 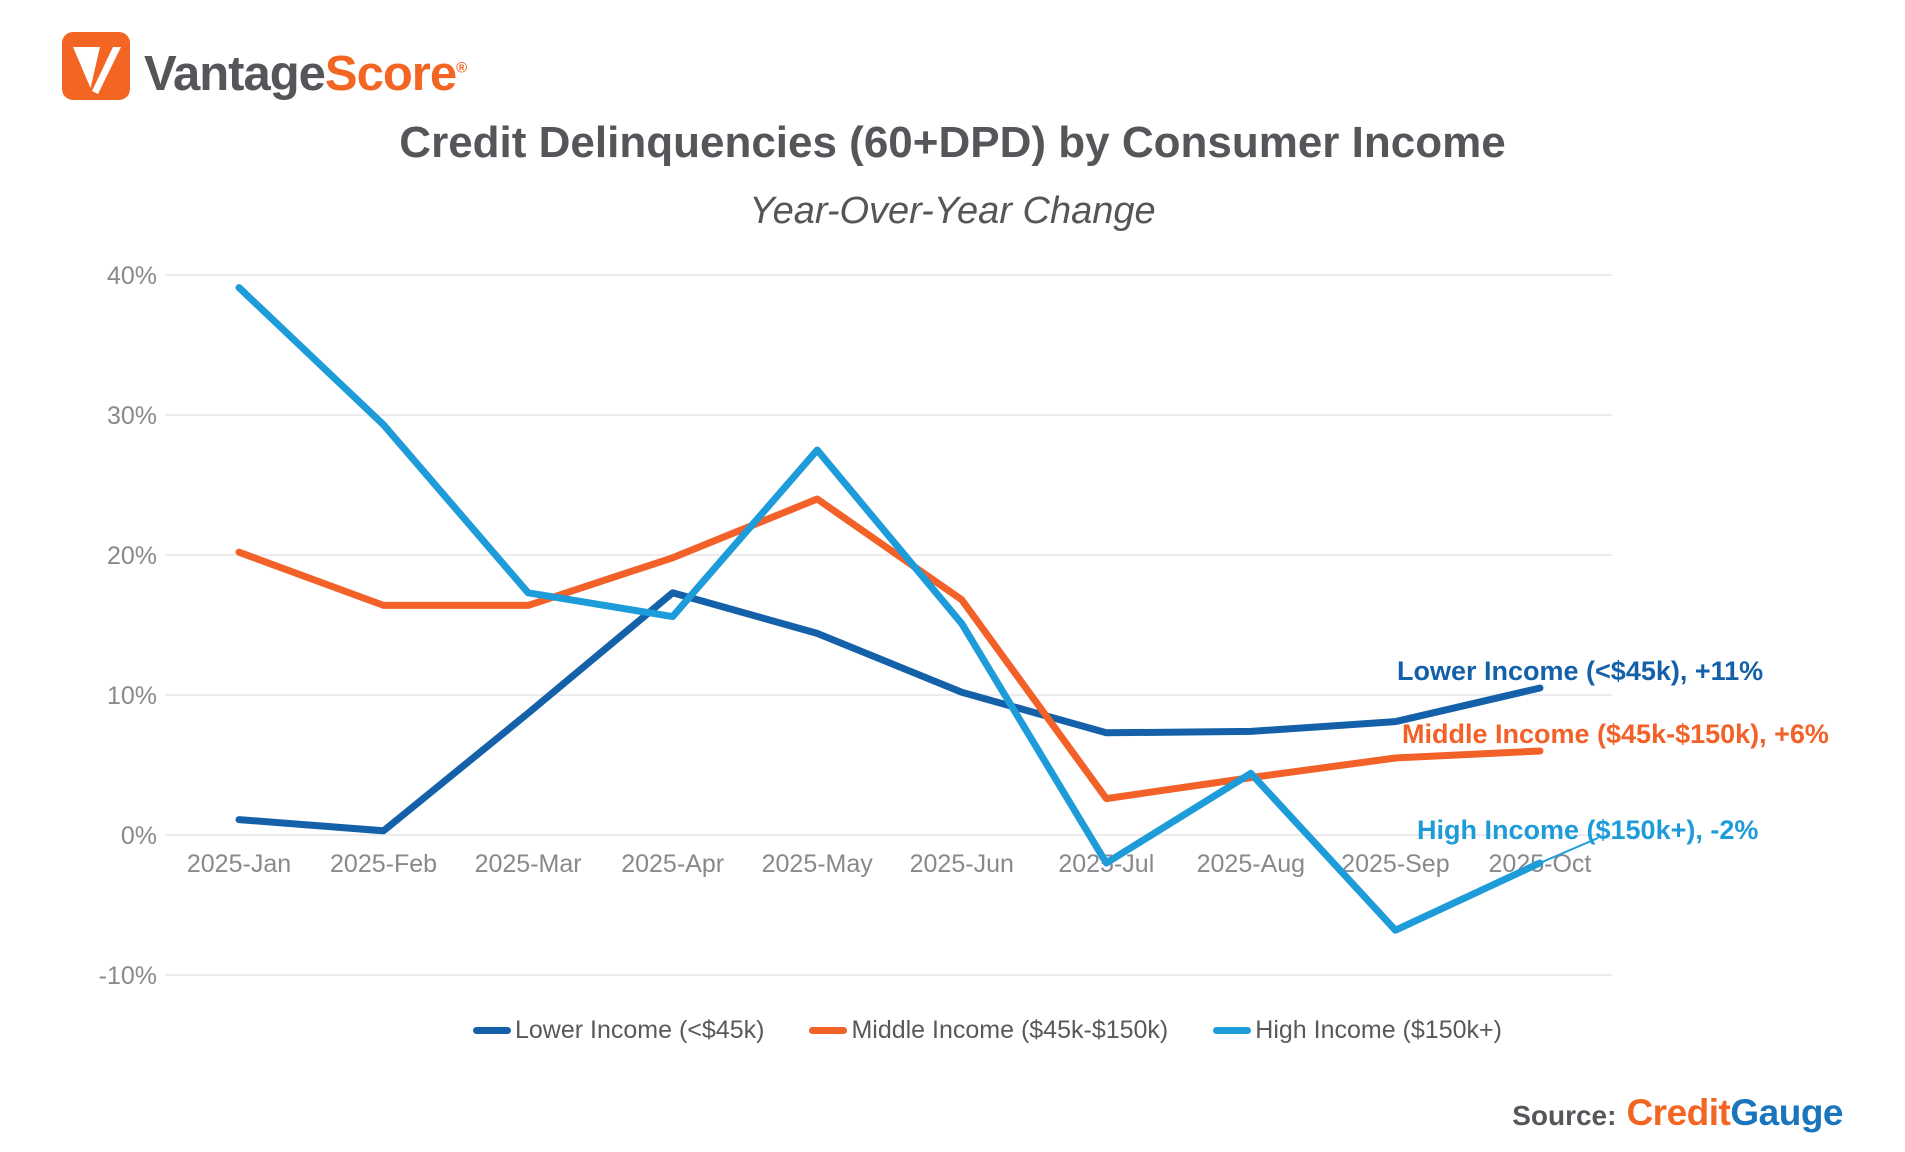 I want to click on source-label: Source:, so click(x=1564, y=1115).